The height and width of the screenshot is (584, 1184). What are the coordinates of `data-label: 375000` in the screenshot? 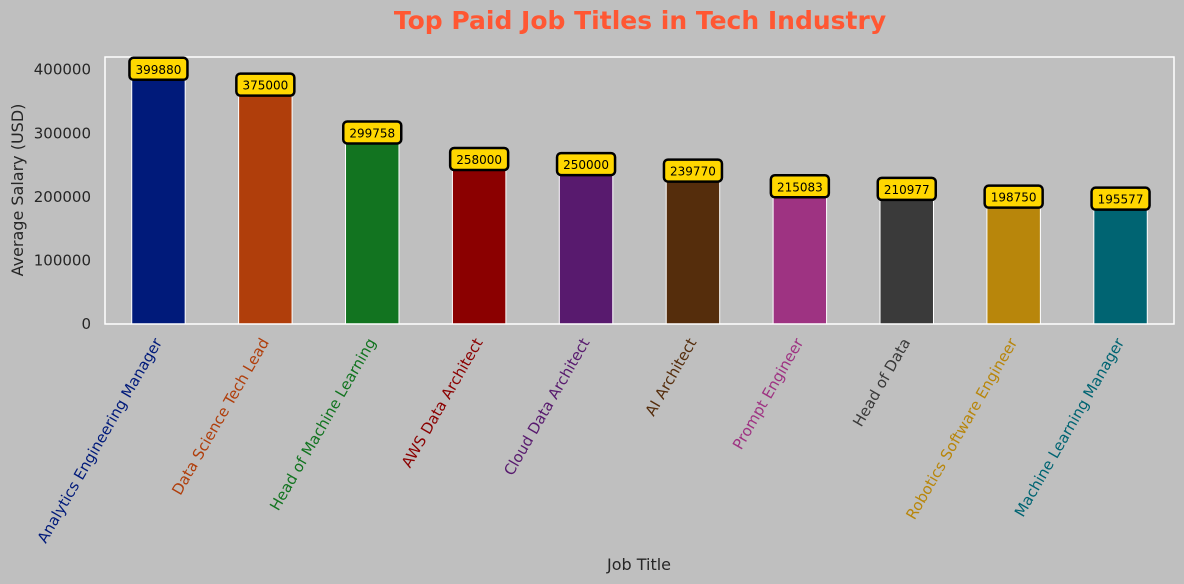 It's located at (265, 84).